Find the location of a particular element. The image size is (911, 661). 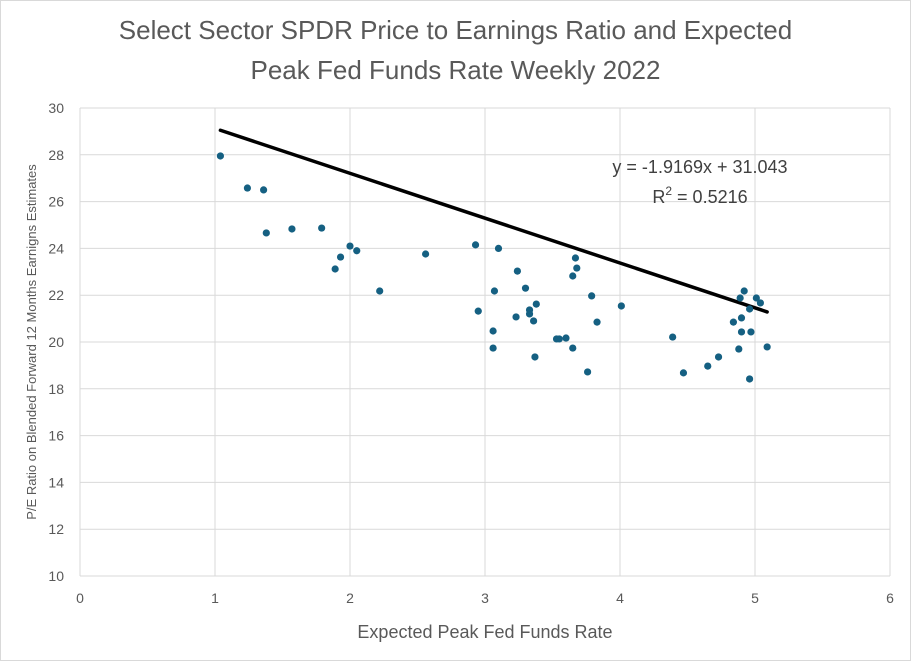

y-tick-label: 24 is located at coordinates (56, 248).